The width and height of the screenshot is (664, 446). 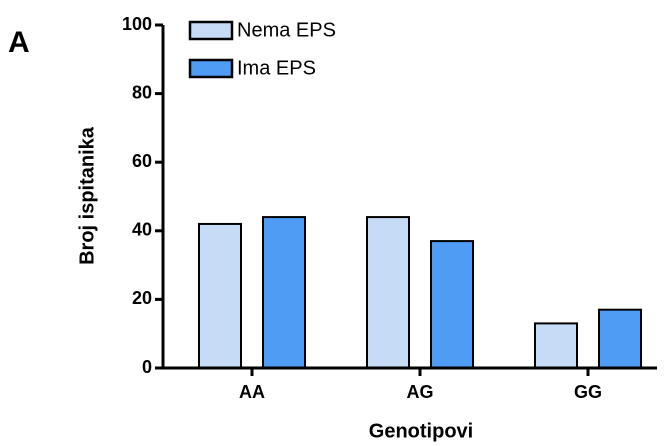 I want to click on legend-label: Nema EPS, so click(x=286, y=30).